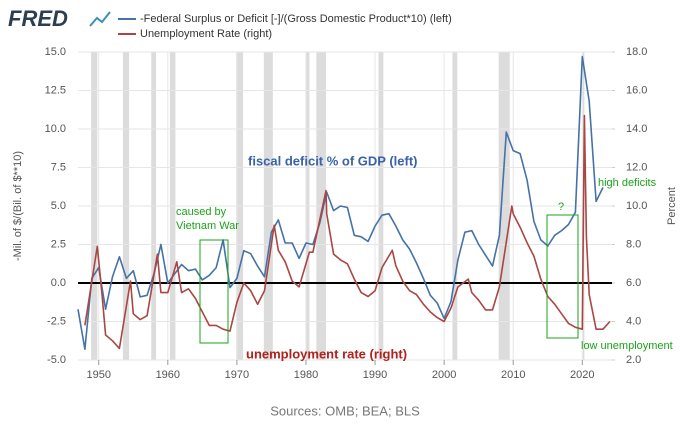 The image size is (700, 438). Describe the element at coordinates (636, 206) in the screenshot. I see `y2-tick-label: 10.0` at that location.